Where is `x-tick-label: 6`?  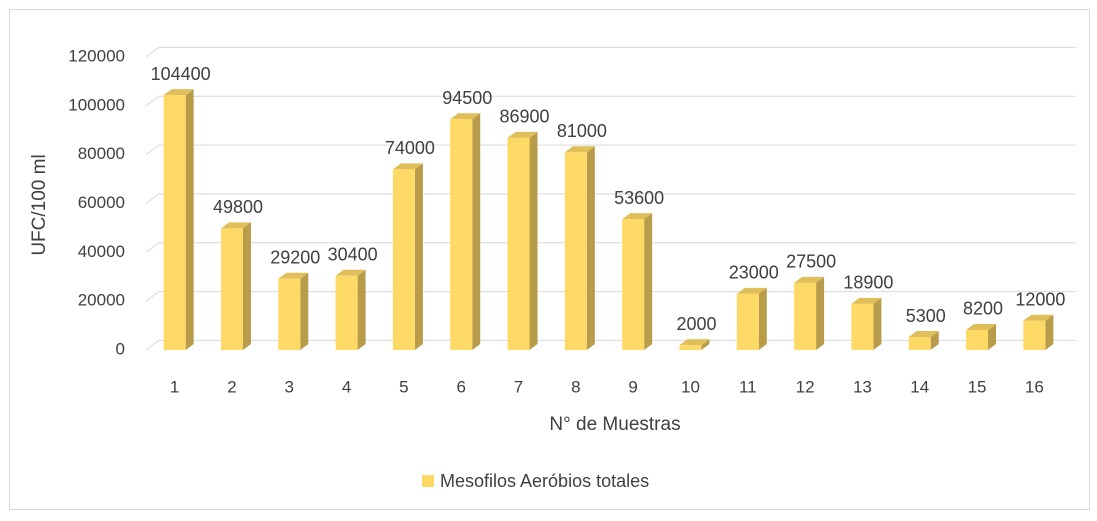
x-tick-label: 6 is located at coordinates (460, 386).